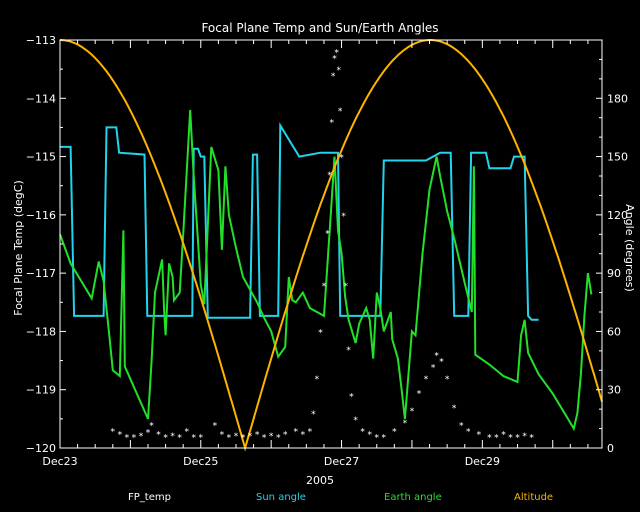 The width and height of the screenshot is (640, 512). What do you see at coordinates (200, 461) in the screenshot?
I see `x-tick-label: Dec25` at bounding box center [200, 461].